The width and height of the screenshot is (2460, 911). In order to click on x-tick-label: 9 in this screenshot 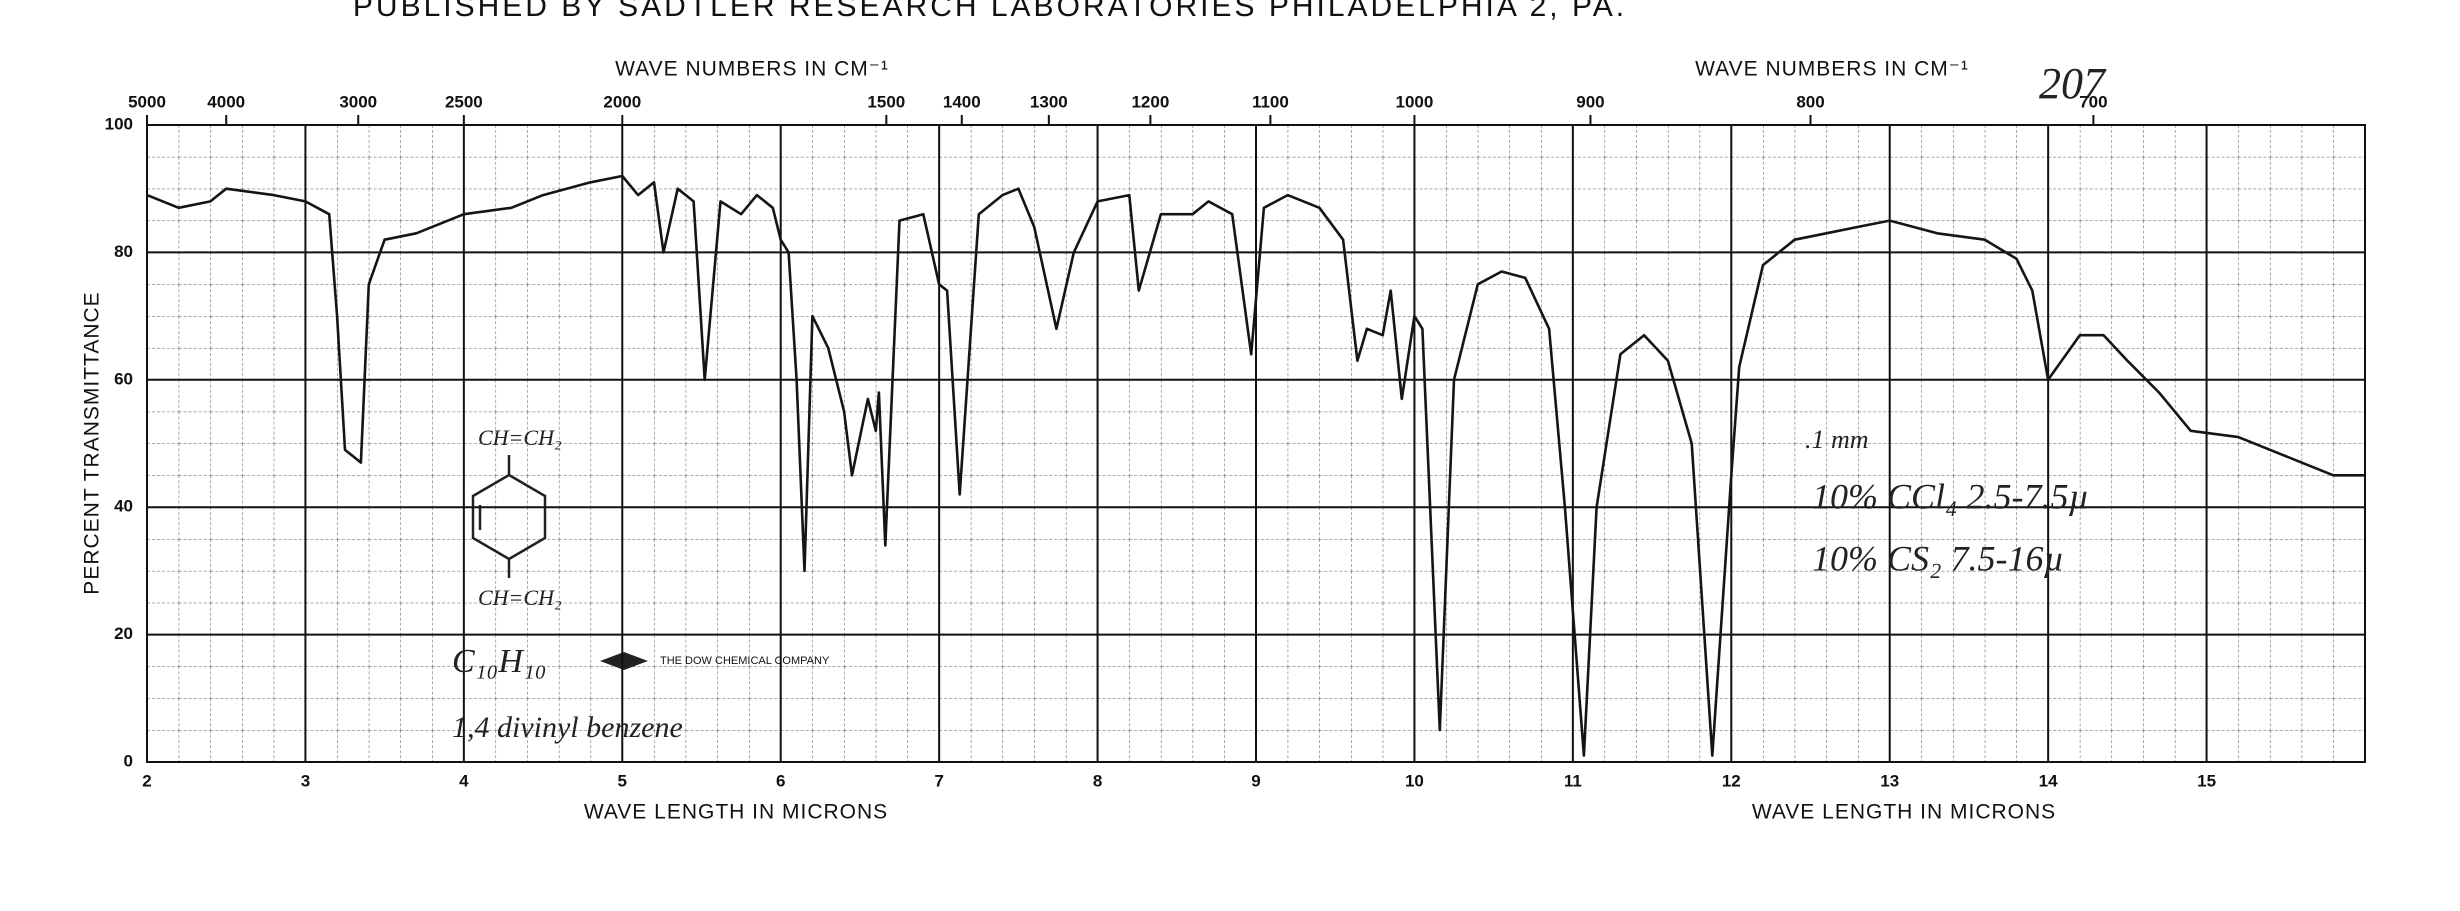, I will do `click(1255, 780)`.